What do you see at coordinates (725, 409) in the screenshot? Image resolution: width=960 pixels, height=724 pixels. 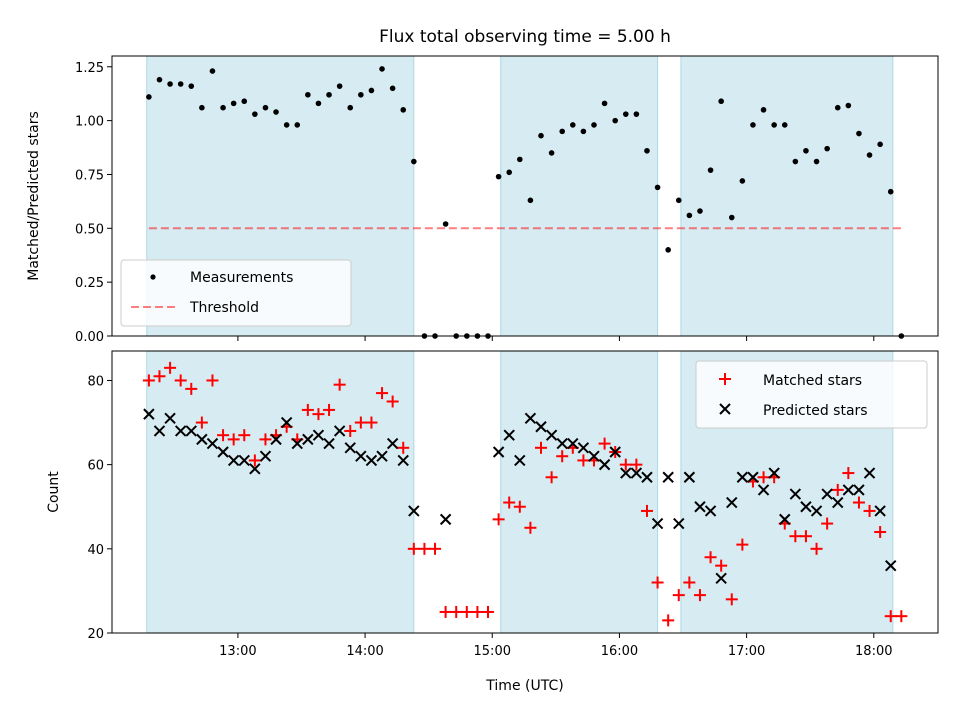 I see `legend-predicted-marker` at bounding box center [725, 409].